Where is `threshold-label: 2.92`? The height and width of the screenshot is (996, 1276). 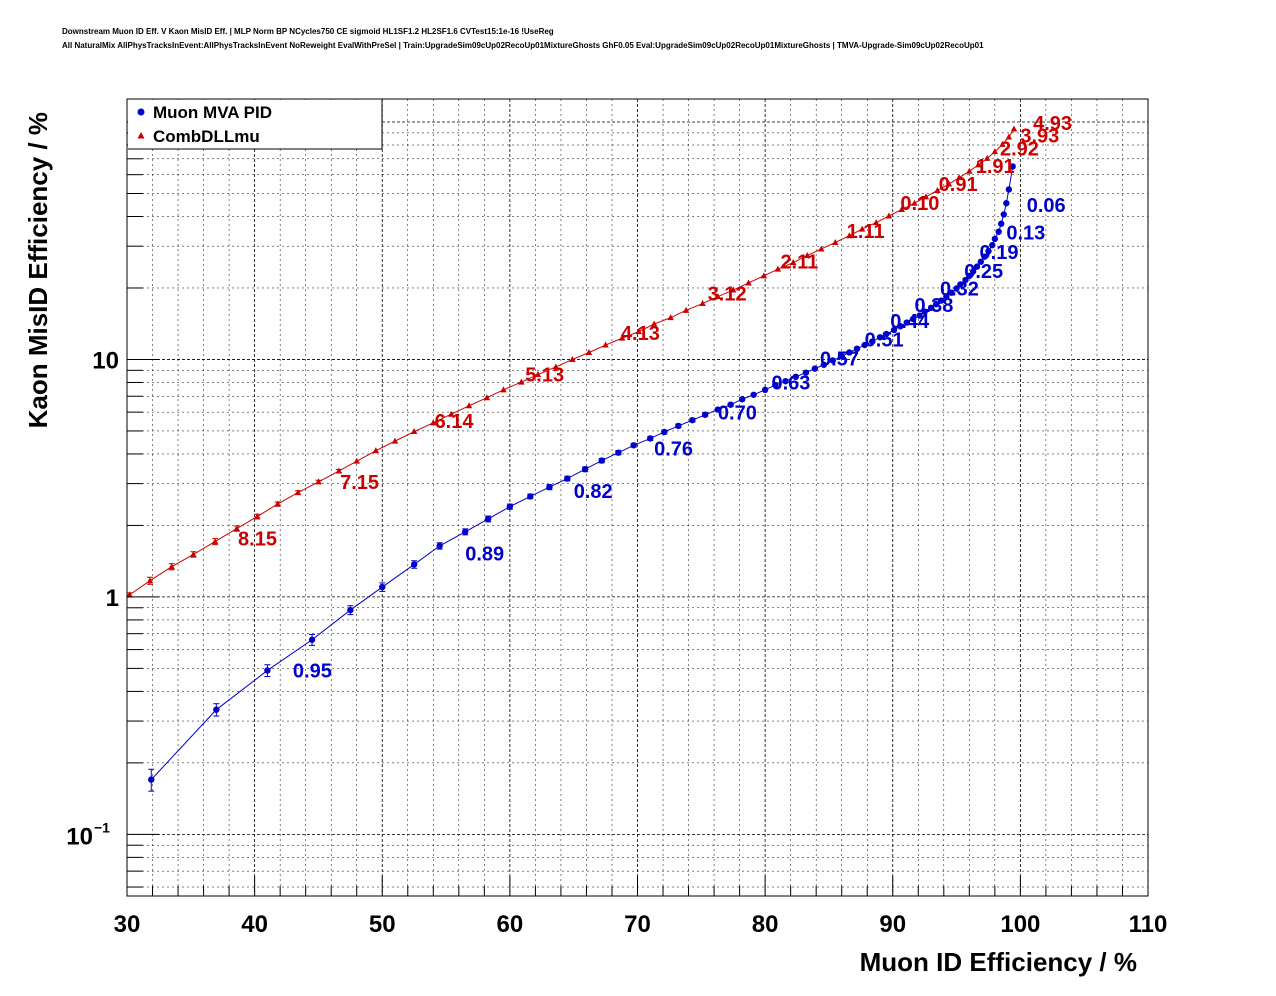 threshold-label: 2.92 is located at coordinates (1019, 149).